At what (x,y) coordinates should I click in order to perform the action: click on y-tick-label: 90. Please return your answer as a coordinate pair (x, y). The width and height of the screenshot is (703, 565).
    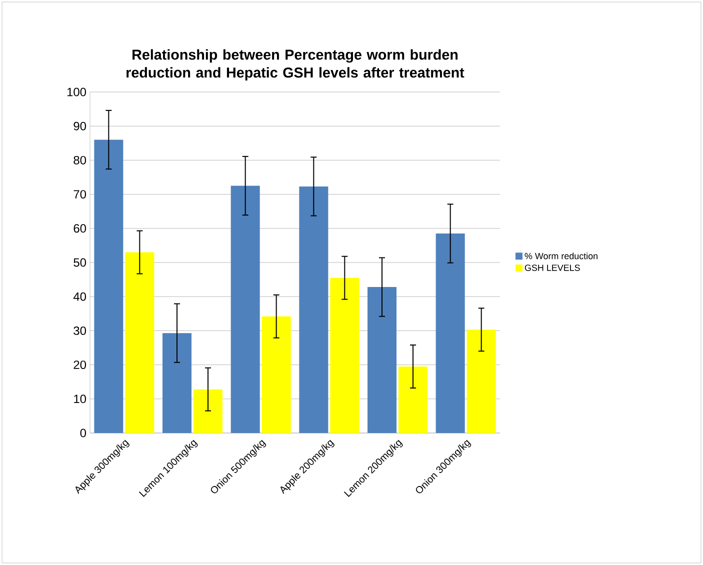
    Looking at the image, I should click on (80, 126).